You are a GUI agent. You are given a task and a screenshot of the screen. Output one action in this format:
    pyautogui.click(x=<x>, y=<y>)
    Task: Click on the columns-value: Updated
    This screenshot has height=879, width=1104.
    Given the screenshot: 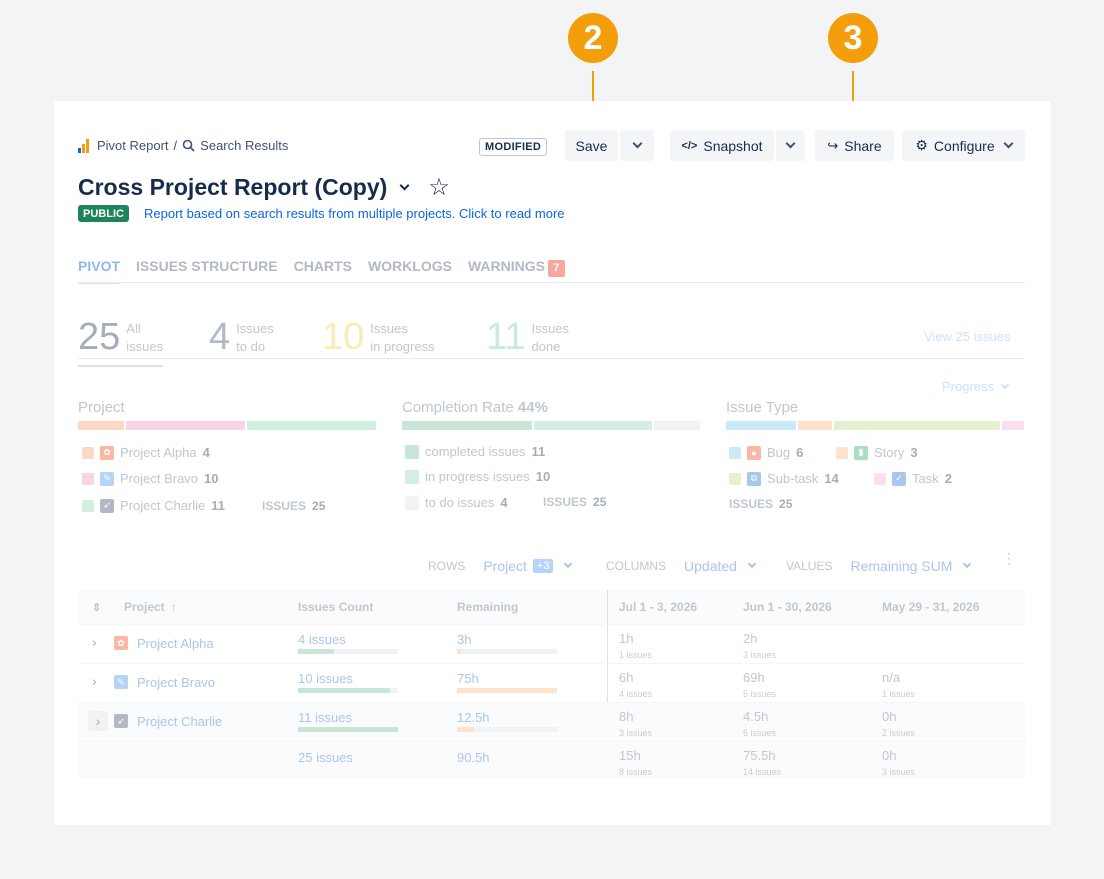 What is the action you would take?
    pyautogui.click(x=710, y=566)
    